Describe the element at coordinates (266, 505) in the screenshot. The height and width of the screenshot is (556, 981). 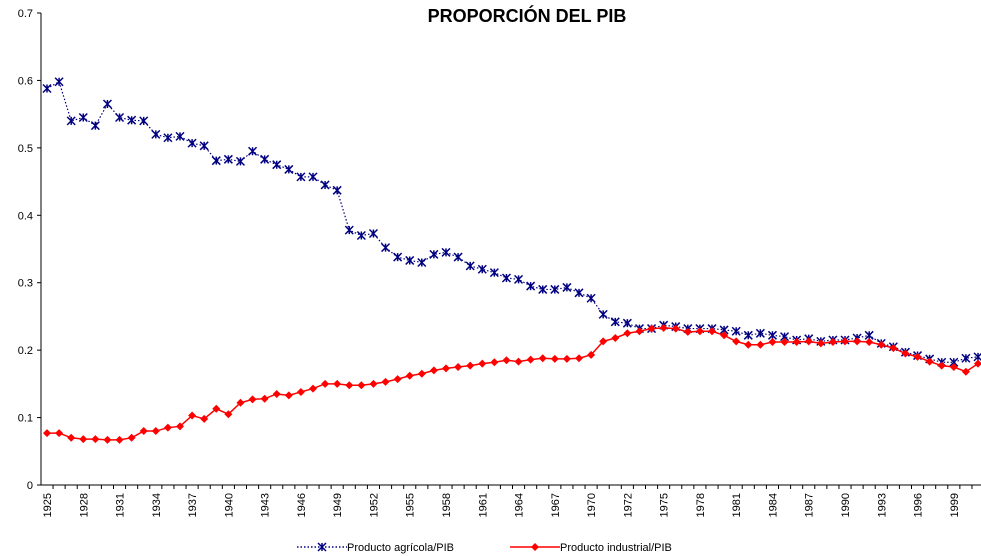
I see `x-tick-label: 1943` at that location.